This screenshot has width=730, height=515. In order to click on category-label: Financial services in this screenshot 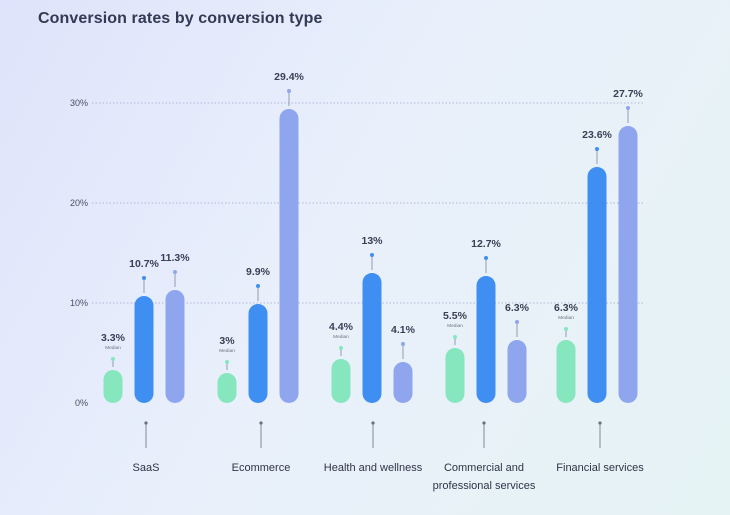, I will do `click(600, 468)`.